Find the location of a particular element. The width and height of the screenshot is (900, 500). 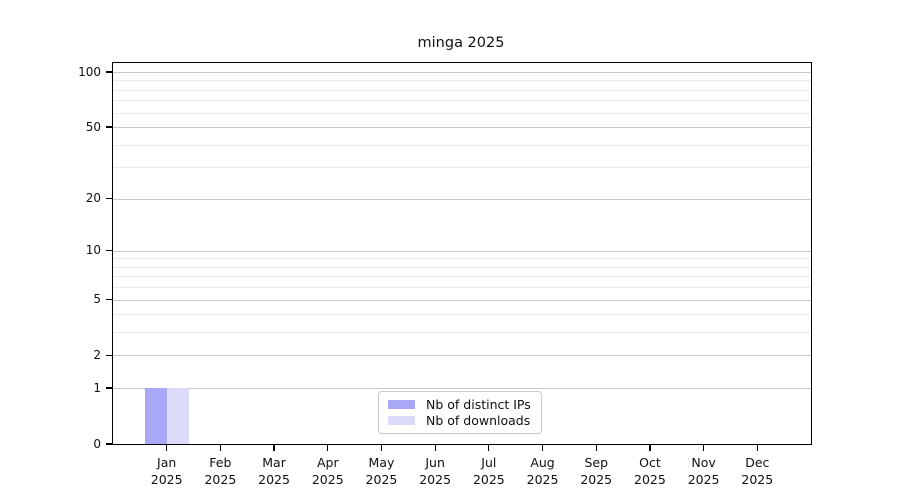

legend-label-distinct-ips: Nb of distinct IPs is located at coordinates (478, 404).